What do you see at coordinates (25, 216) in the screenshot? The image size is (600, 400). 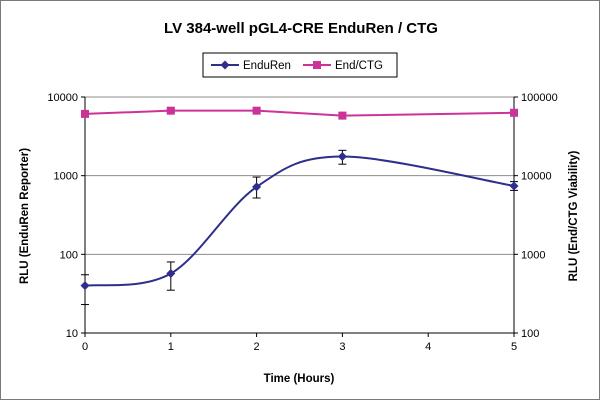 I see `y-axis-title: RLU (EnduRen Reporter)` at bounding box center [25, 216].